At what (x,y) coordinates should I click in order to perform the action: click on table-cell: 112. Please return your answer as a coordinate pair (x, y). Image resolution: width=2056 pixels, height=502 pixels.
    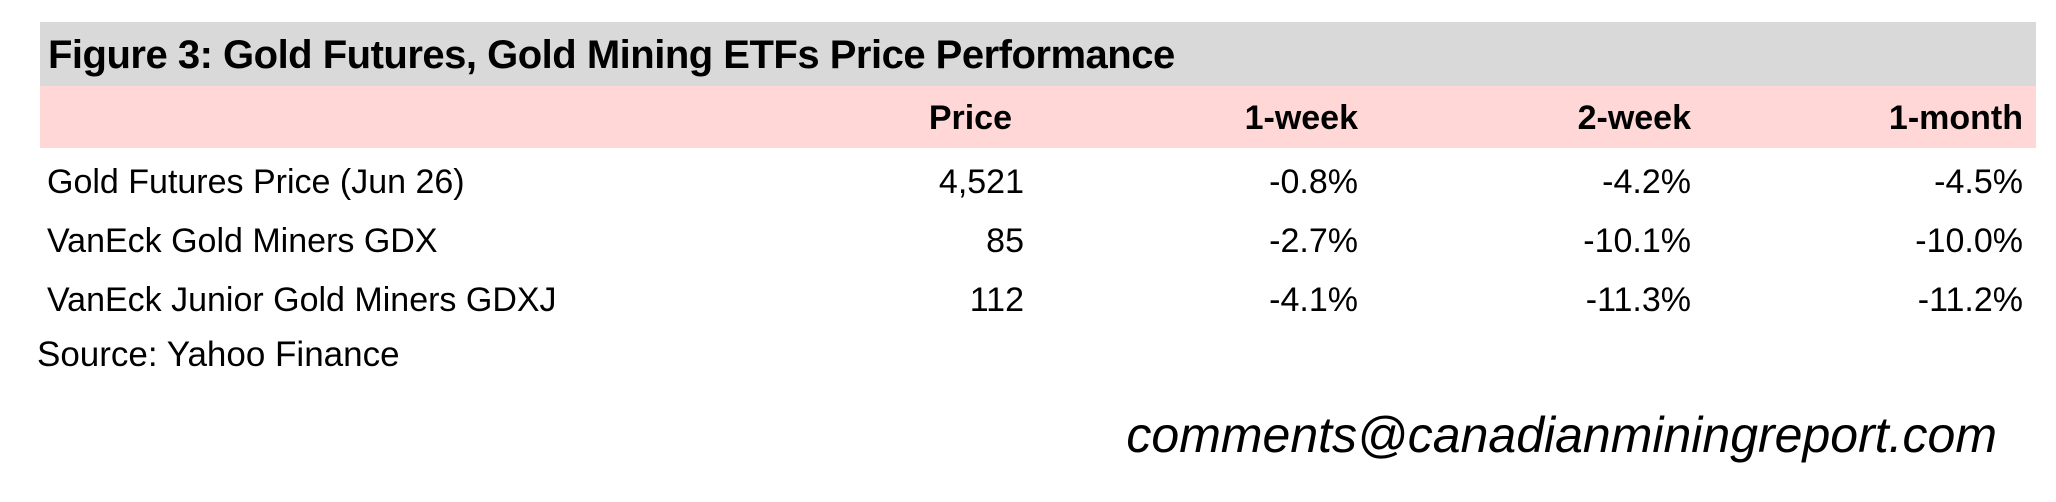
    Looking at the image, I should click on (996, 300).